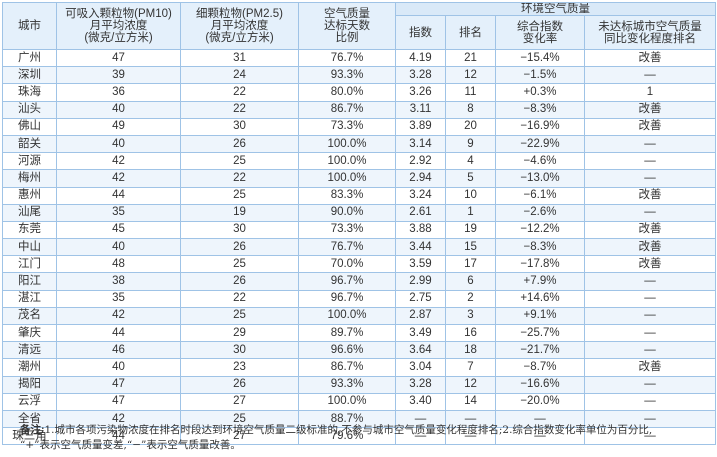  What do you see at coordinates (359, 92) in the screenshot?
I see `table-row: 珠海 36 22 80.0% 3.26 11 +0.3% 1` at bounding box center [359, 92].